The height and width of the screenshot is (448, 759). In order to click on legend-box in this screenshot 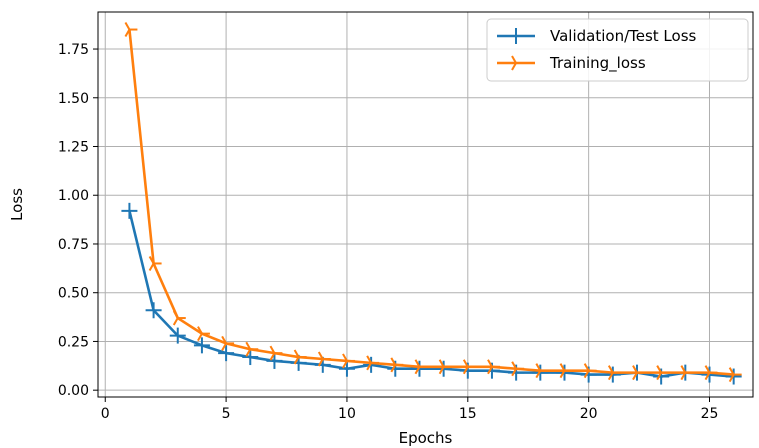, I will do `click(617, 50)`.